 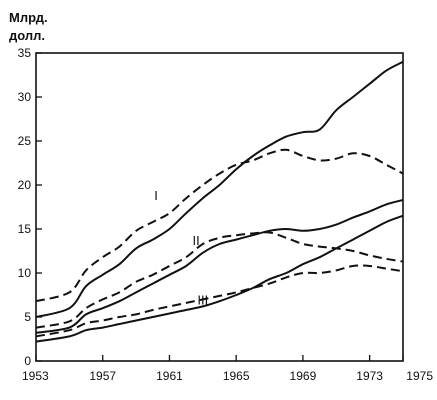 What do you see at coordinates (25, 53) in the screenshot?
I see `y-tick-label: 35` at bounding box center [25, 53].